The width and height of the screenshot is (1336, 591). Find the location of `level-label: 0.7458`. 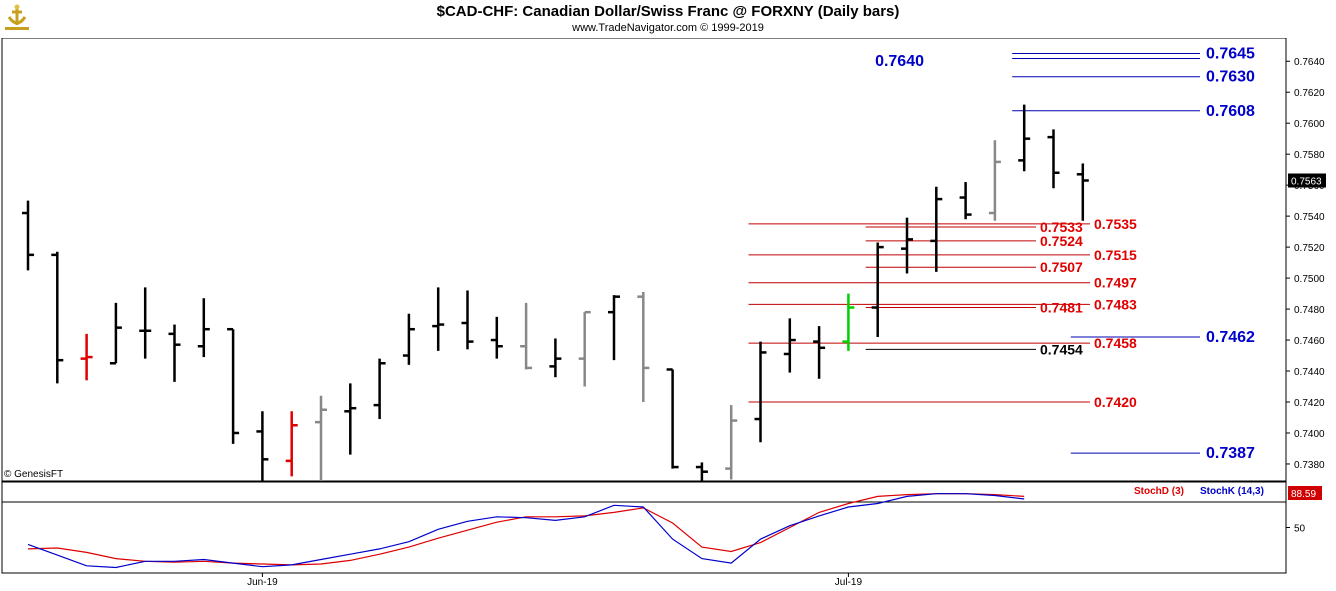

level-label: 0.7458 is located at coordinates (1115, 343).